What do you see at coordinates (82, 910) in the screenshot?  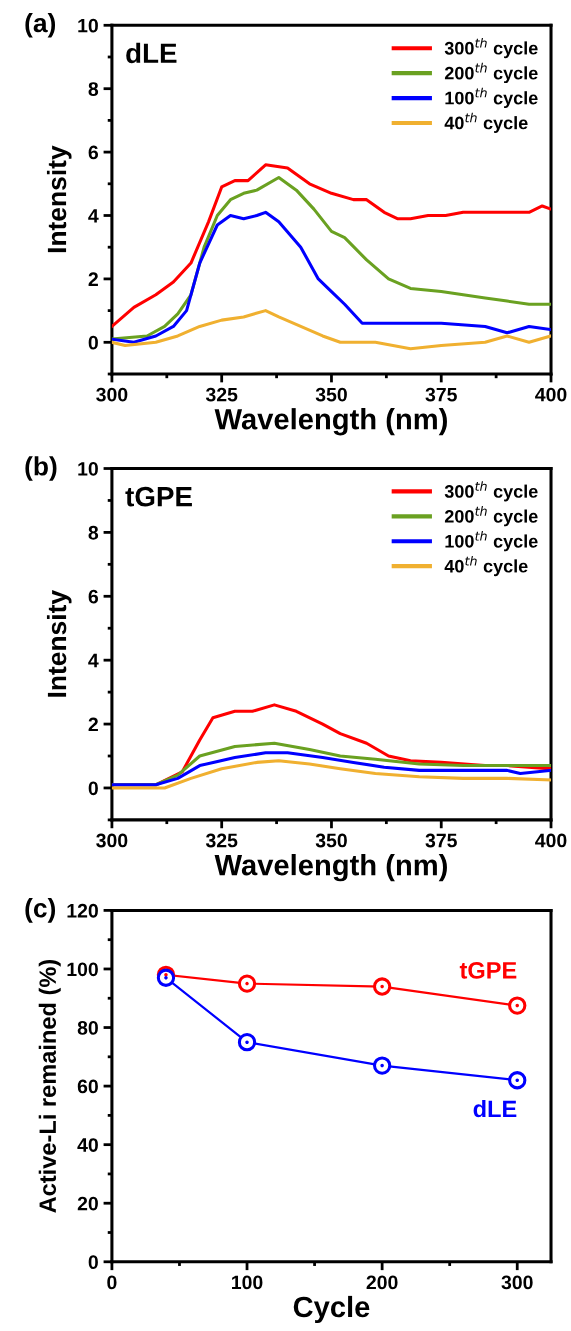 I see `y-tick-label: 120` at bounding box center [82, 910].